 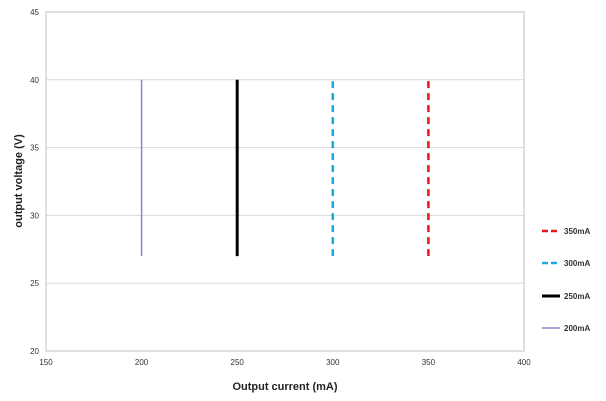 What do you see at coordinates (524, 362) in the screenshot?
I see `x-tick-label-5: 400` at bounding box center [524, 362].